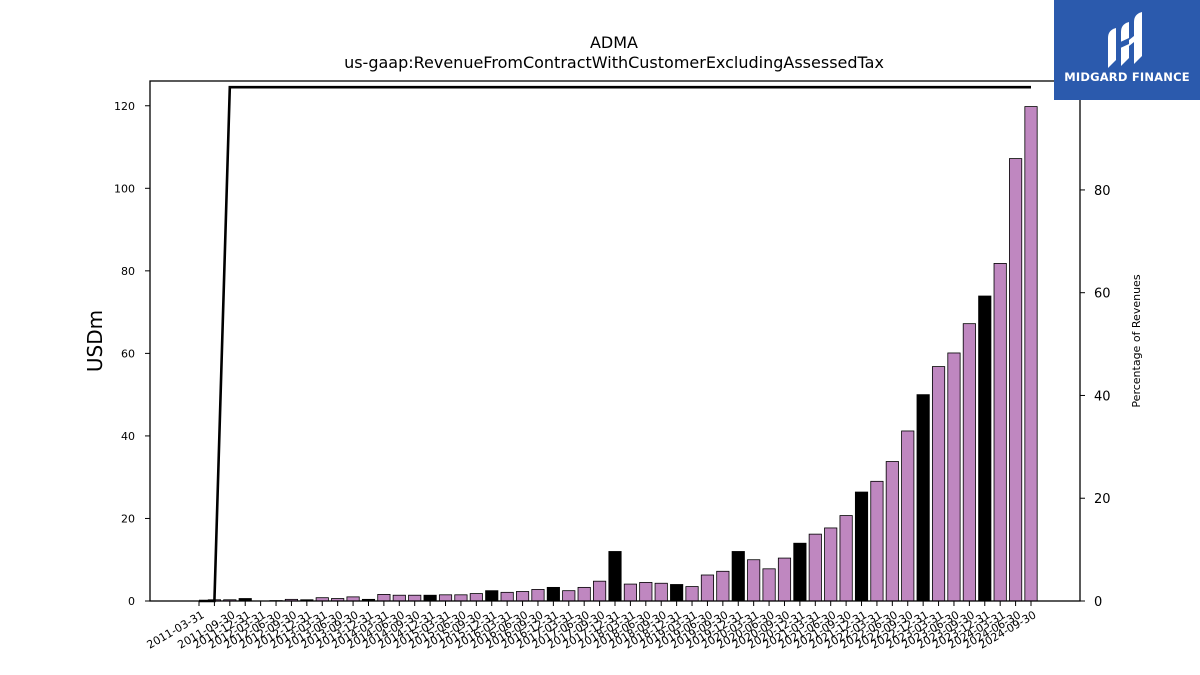  What do you see at coordinates (1102, 191) in the screenshot?
I see `y2-tick-label: 80` at bounding box center [1102, 191].